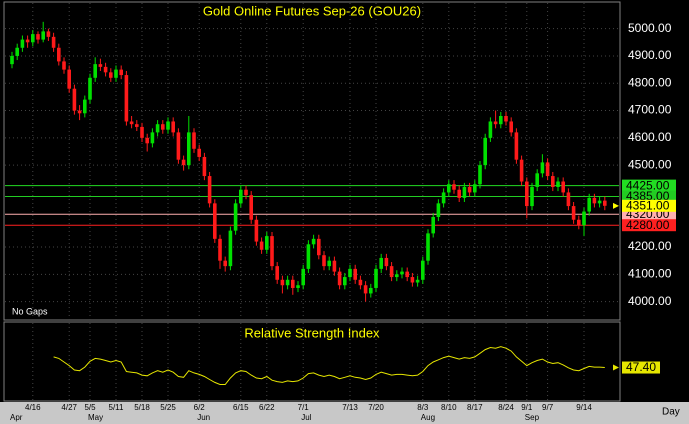 The height and width of the screenshot is (424, 689). I want to click on y-tick-label: 4800.00, so click(650, 82).